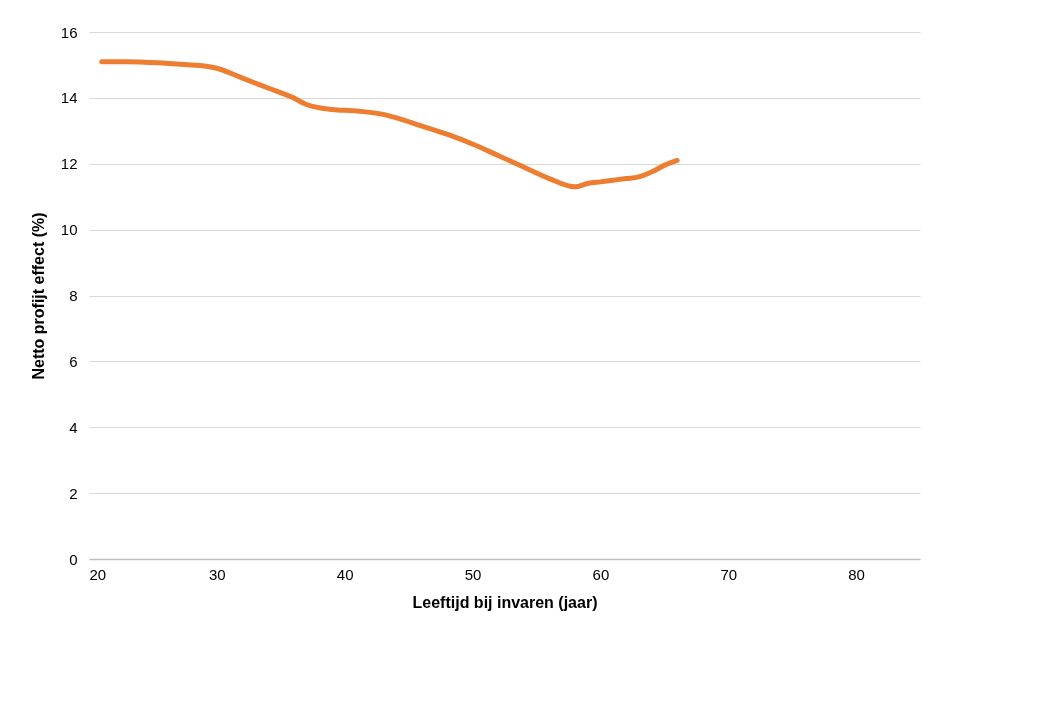 The width and height of the screenshot is (1059, 717). I want to click on y-tick-label: 14, so click(69, 98).